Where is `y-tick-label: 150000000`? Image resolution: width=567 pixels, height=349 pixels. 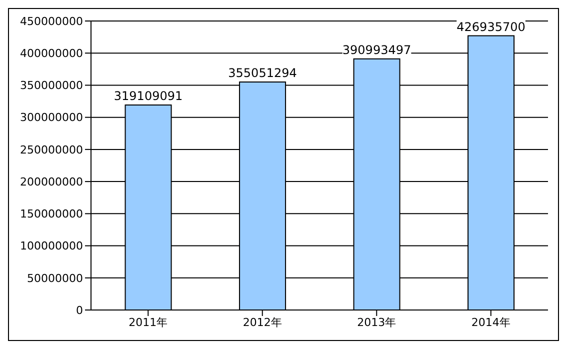 y-tick-label: 150000000 is located at coordinates (51, 214).